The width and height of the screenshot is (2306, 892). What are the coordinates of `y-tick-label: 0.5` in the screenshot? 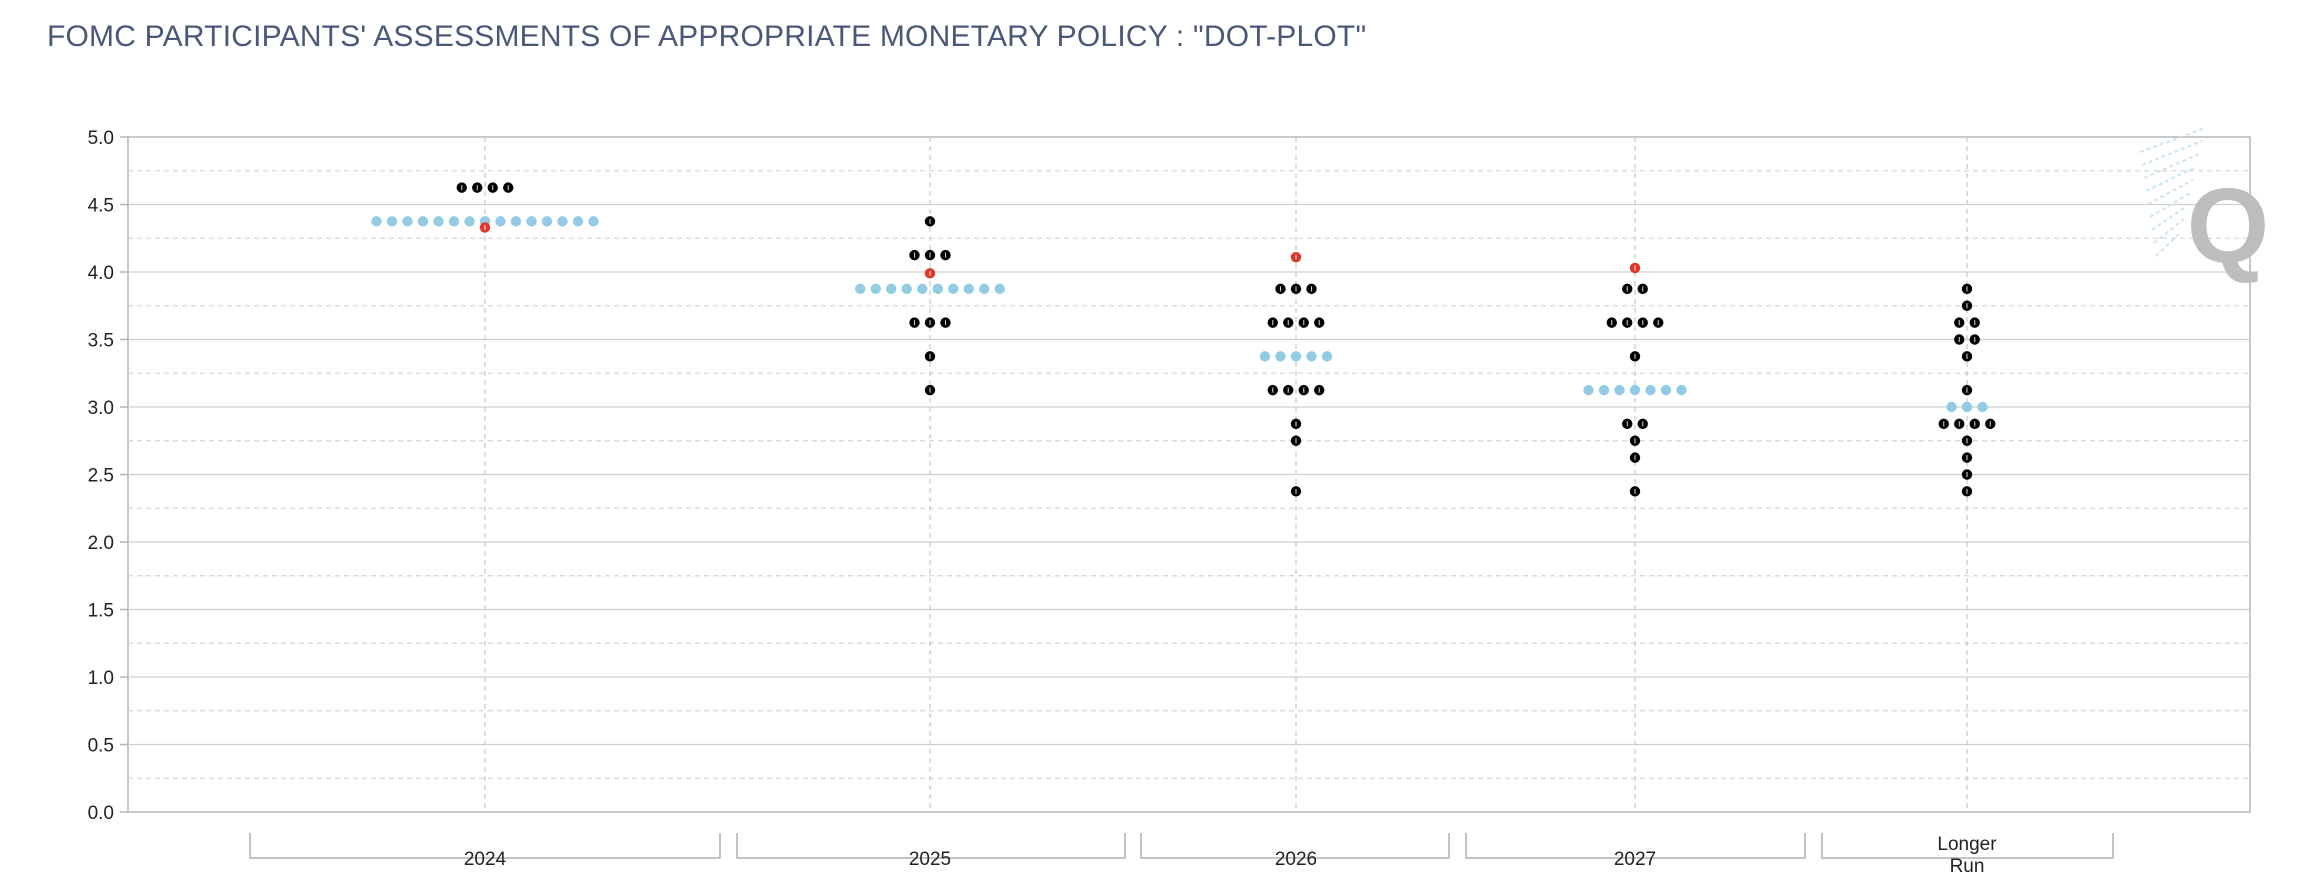 It's located at (101, 746).